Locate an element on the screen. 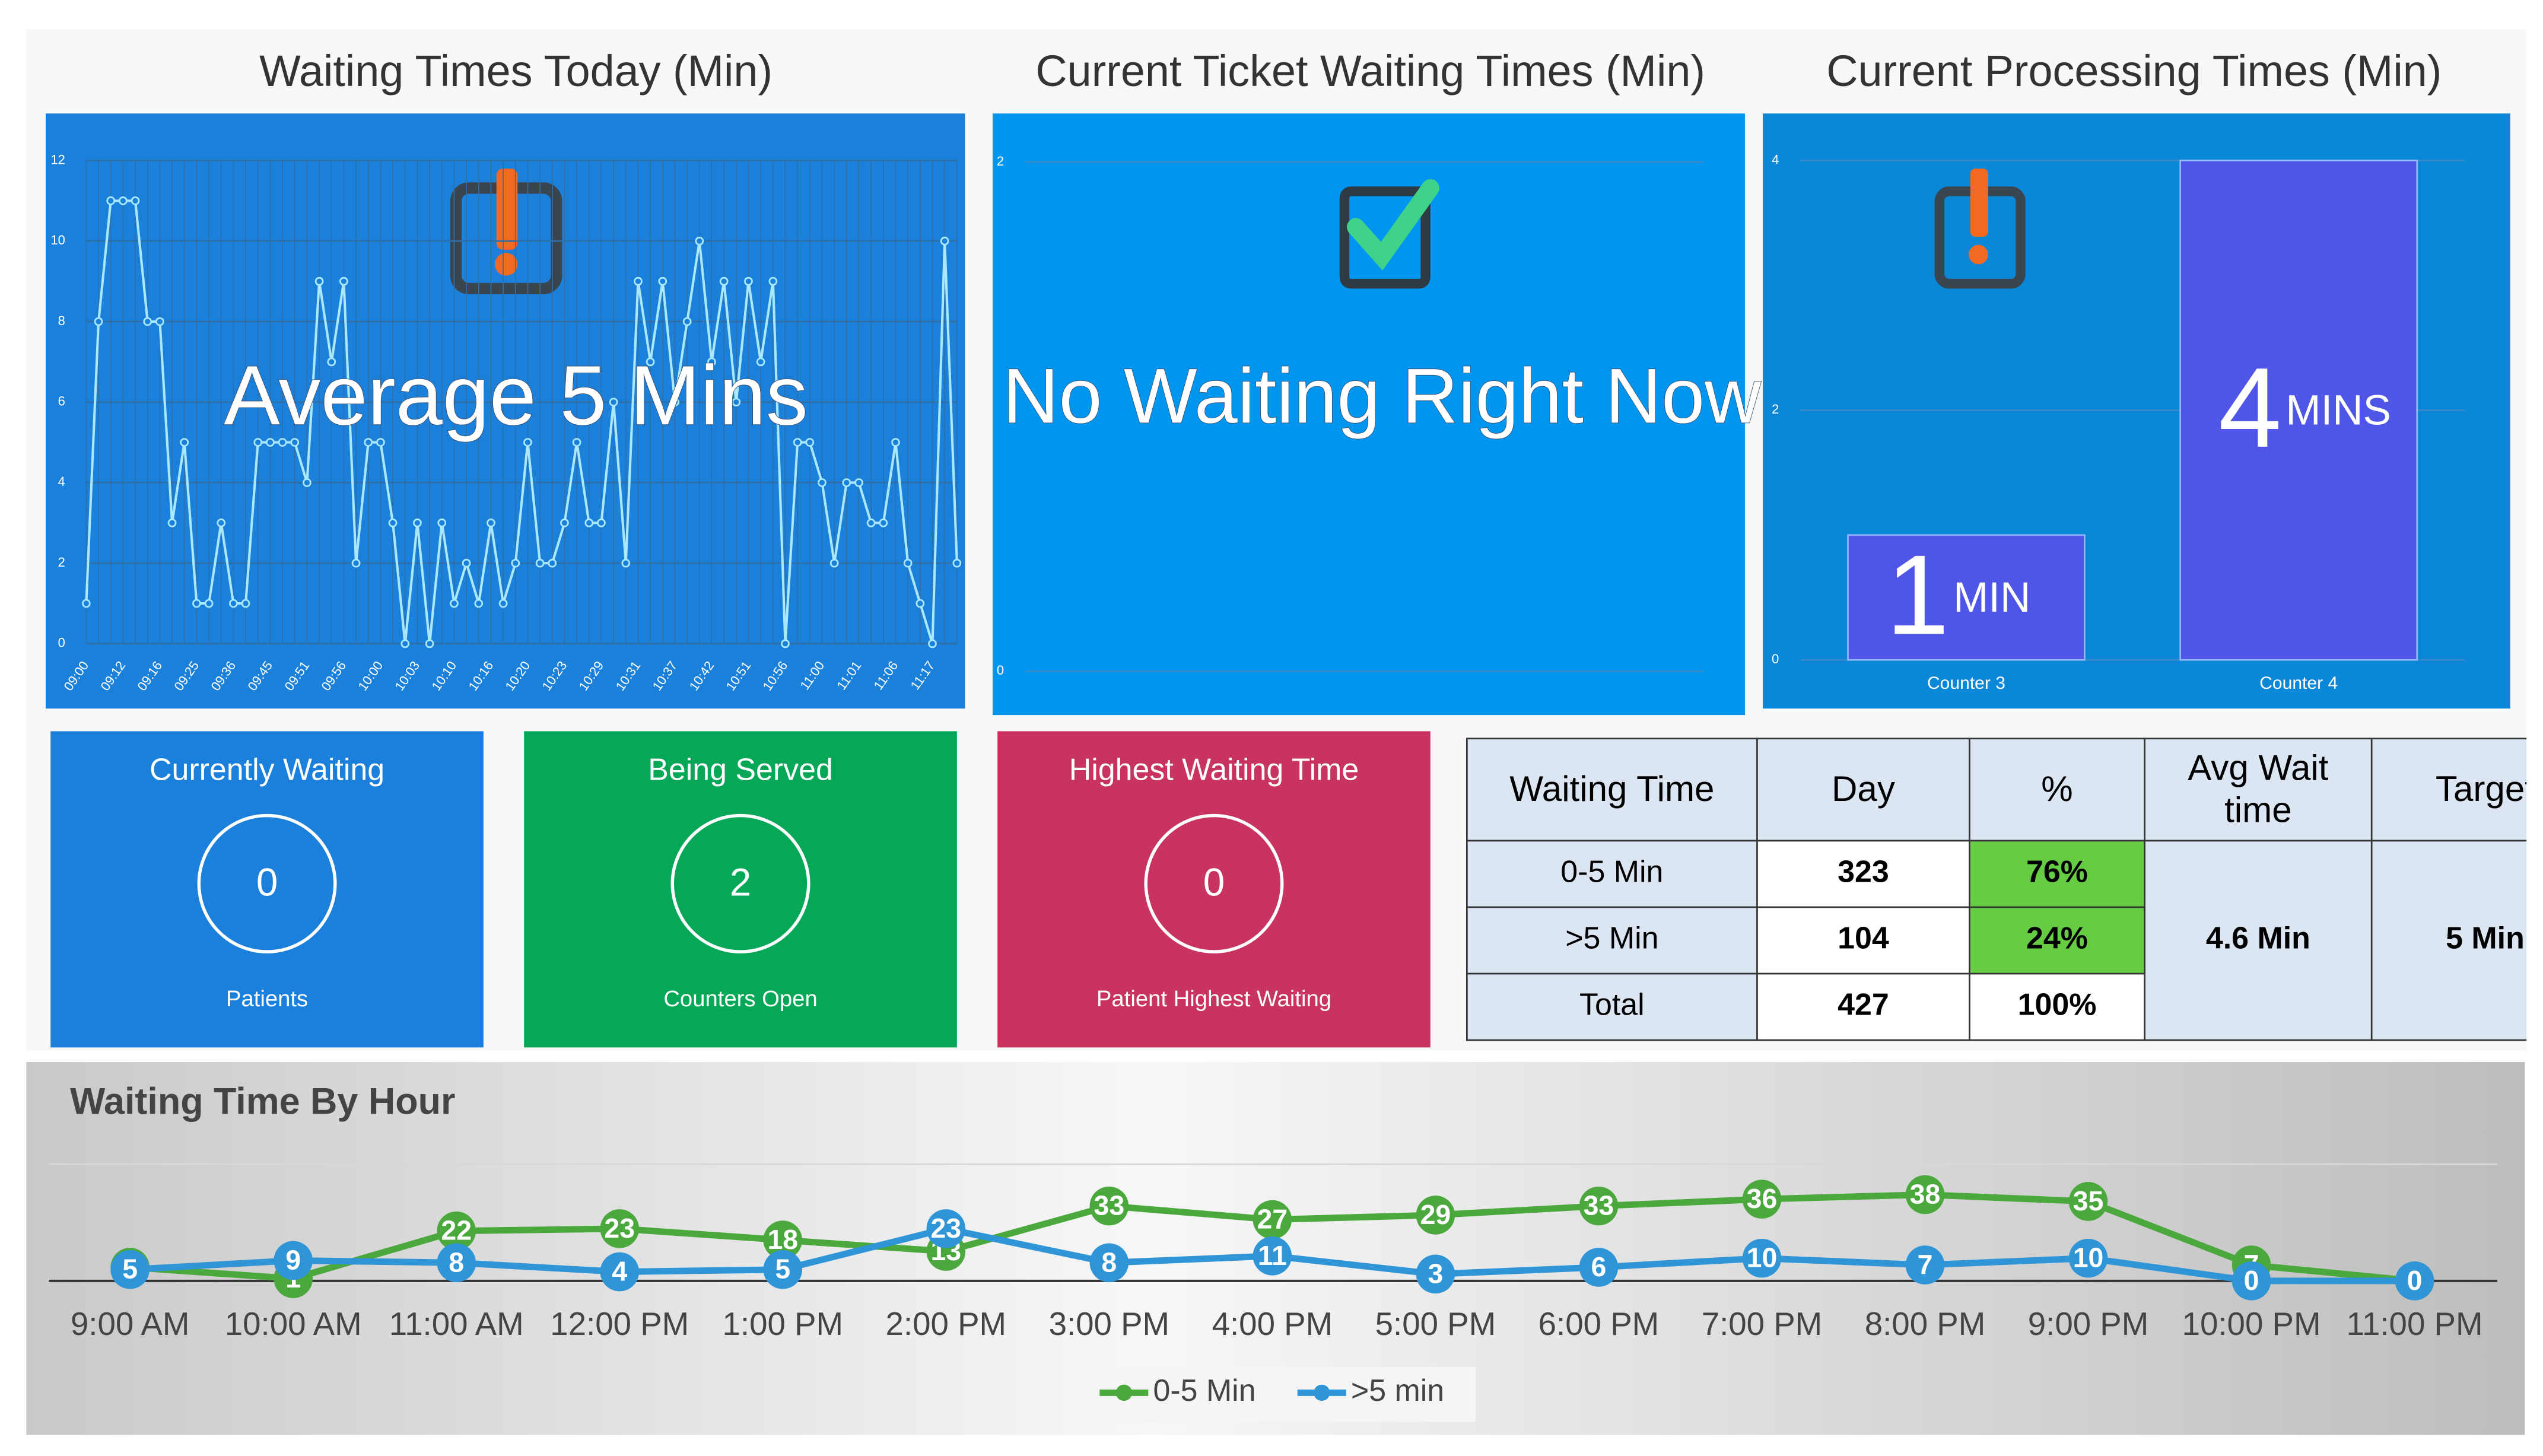 This screenshot has height=1456, width=2543. annotation: Average 5 Mins is located at coordinates (516, 395).